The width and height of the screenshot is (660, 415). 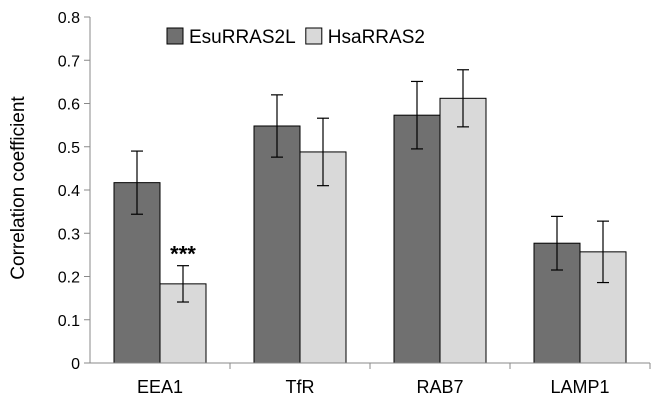 I want to click on legend-swatch-esurras2l, so click(x=175, y=36).